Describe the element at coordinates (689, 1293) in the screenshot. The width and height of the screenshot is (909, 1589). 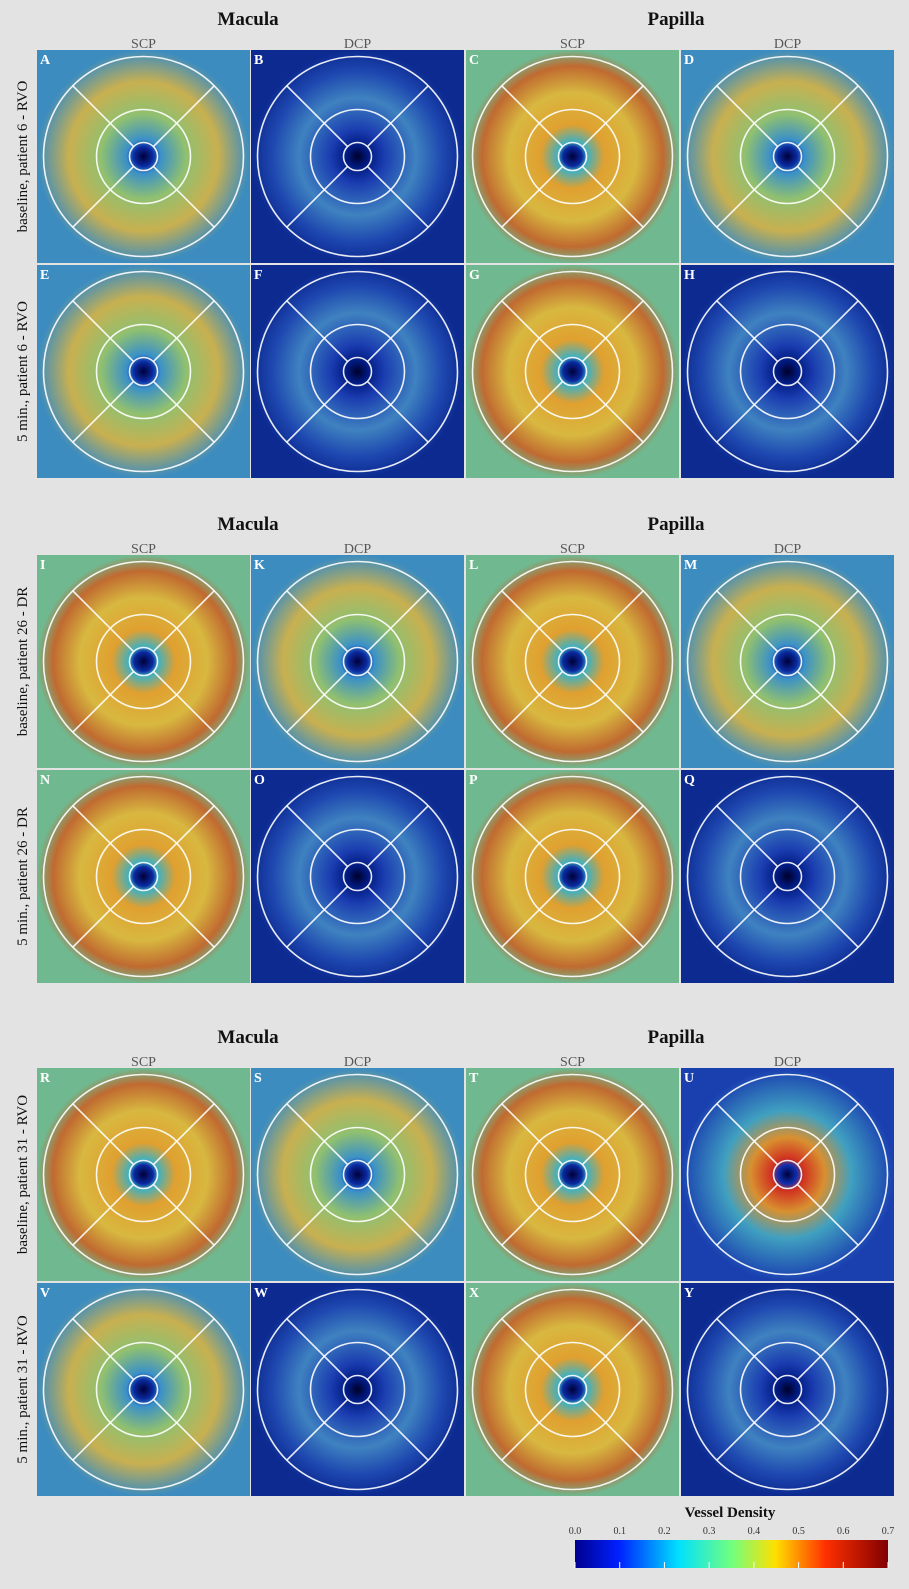
I see `panel-letter: Y` at that location.